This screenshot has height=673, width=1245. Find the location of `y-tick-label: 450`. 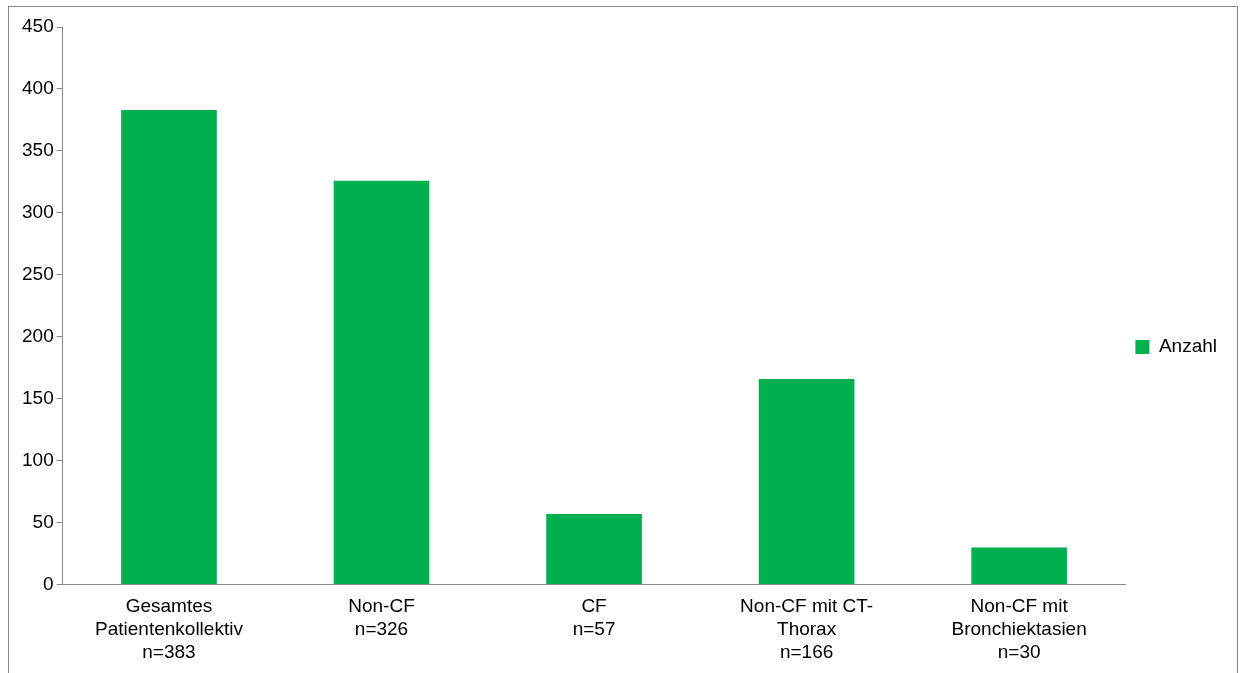

y-tick-label: 450 is located at coordinates (38, 26).